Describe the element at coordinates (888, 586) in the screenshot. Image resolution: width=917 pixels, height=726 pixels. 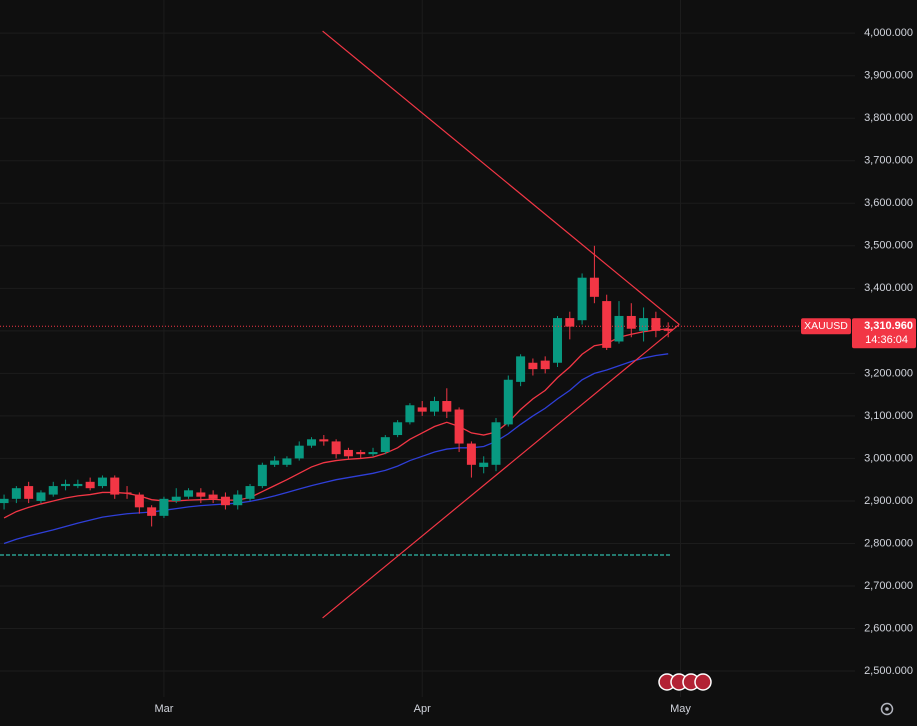
I see `y-tick-label: 2,700.000` at that location.